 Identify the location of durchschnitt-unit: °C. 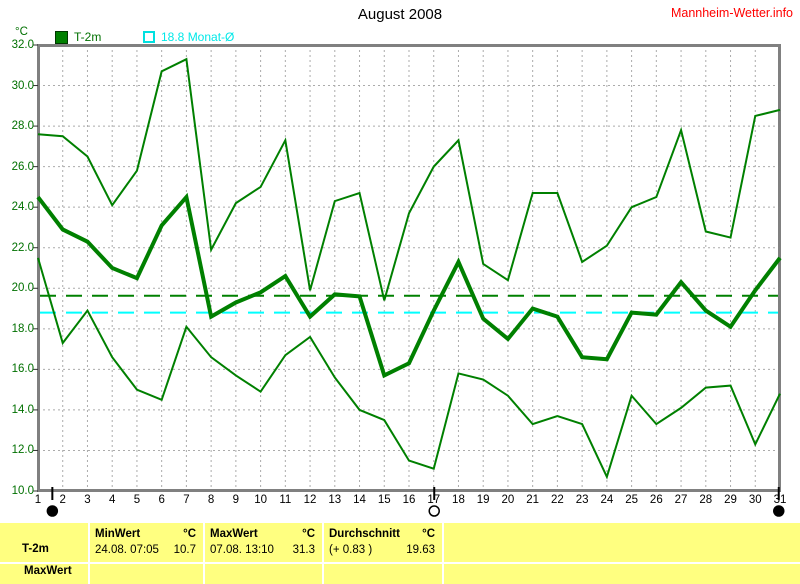
(428, 534).